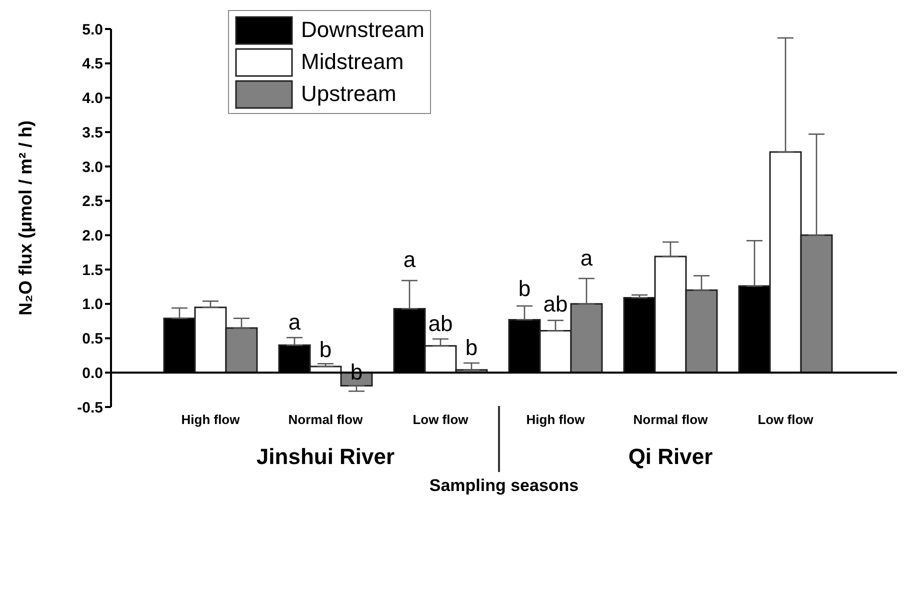 This screenshot has height=614, width=909. Describe the element at coordinates (352, 62) in the screenshot. I see `legend-label: Midstream` at that location.